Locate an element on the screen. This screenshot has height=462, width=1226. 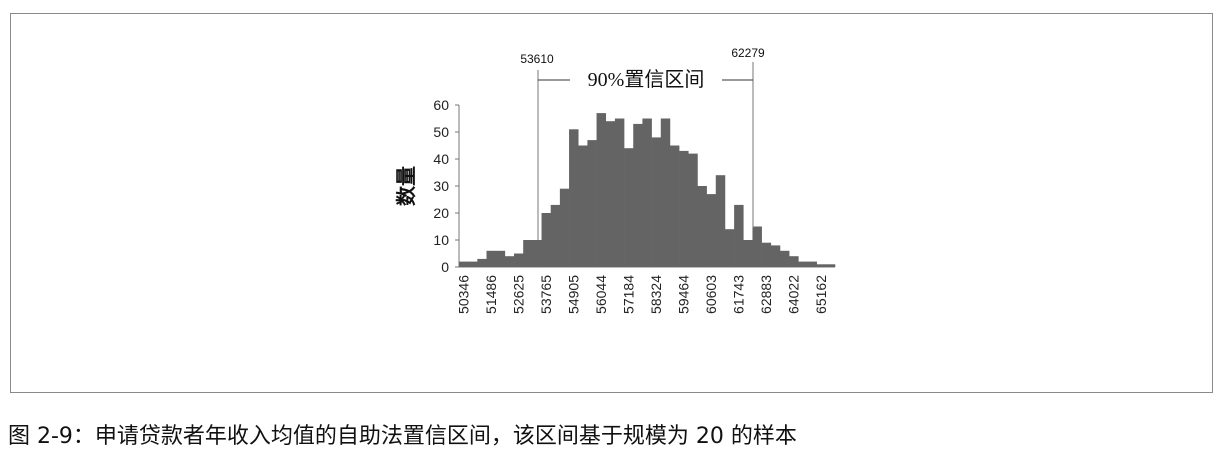
x-tick-label: 61743 is located at coordinates (739, 294).